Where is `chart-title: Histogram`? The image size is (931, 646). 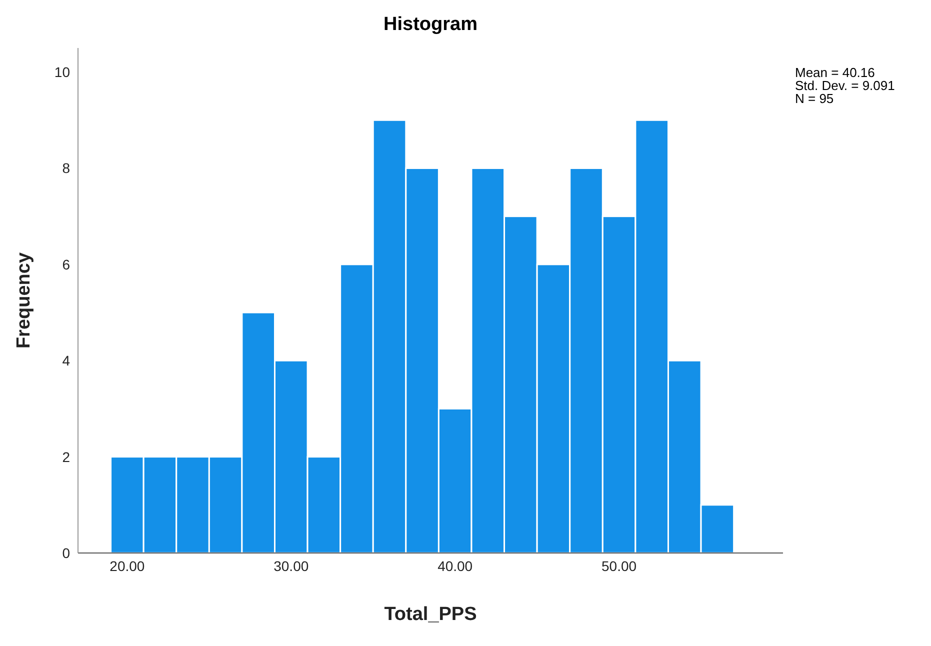 chart-title: Histogram is located at coordinates (430, 25).